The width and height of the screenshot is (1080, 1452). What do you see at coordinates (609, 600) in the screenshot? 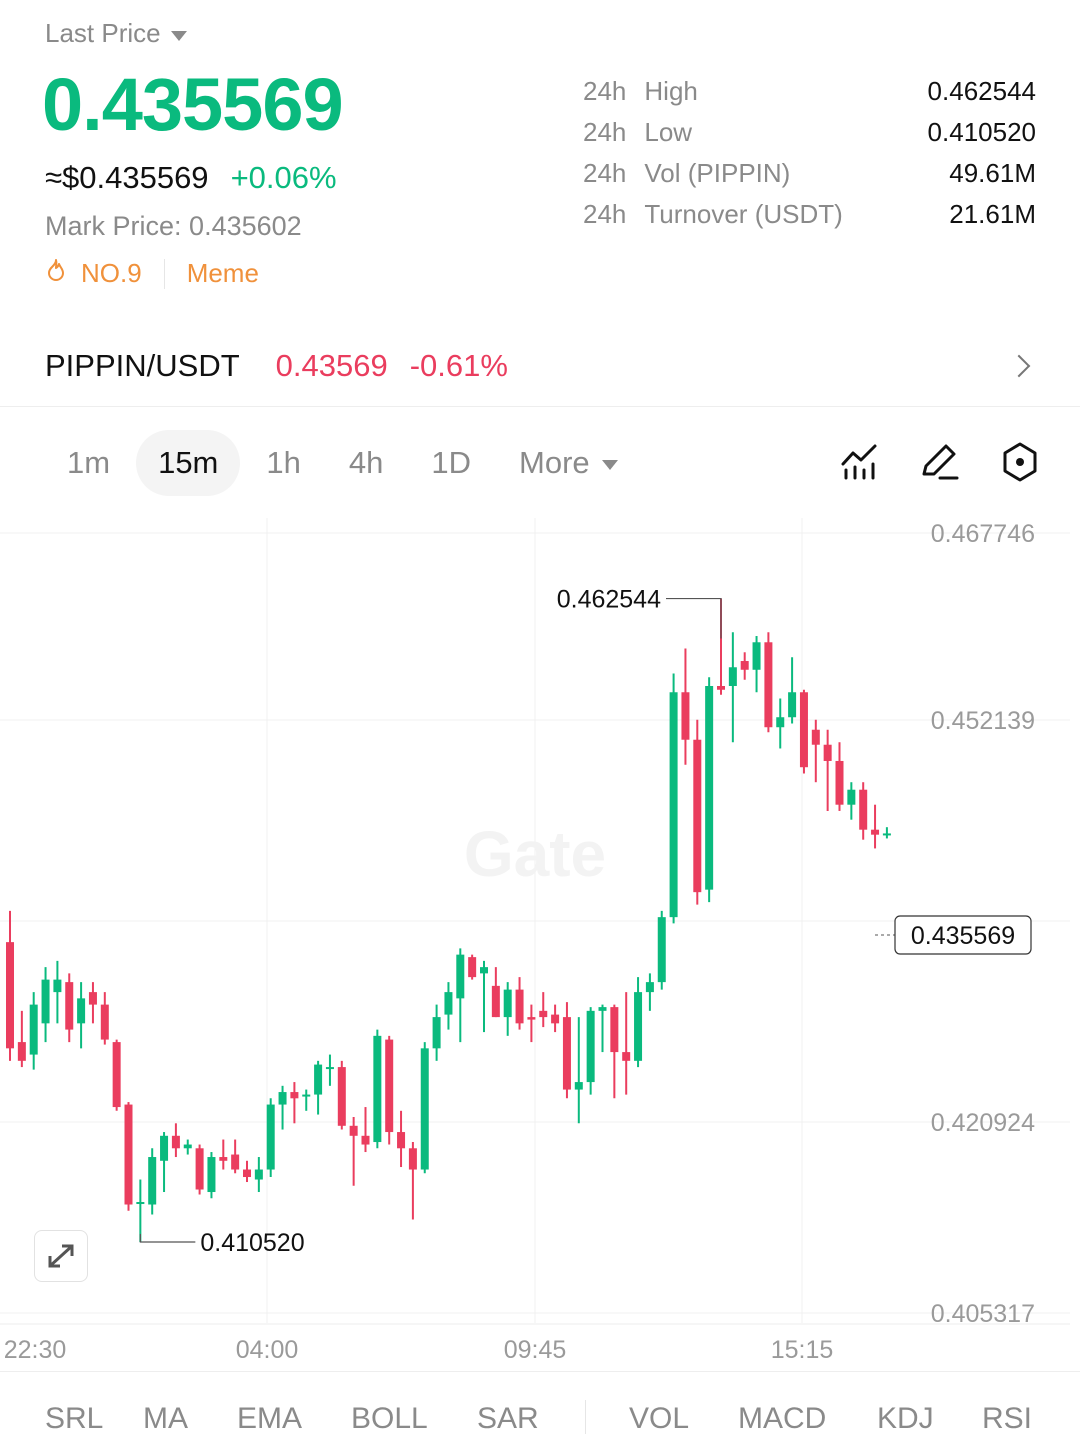
I see `high-marker-label: 0.462544` at bounding box center [609, 600].